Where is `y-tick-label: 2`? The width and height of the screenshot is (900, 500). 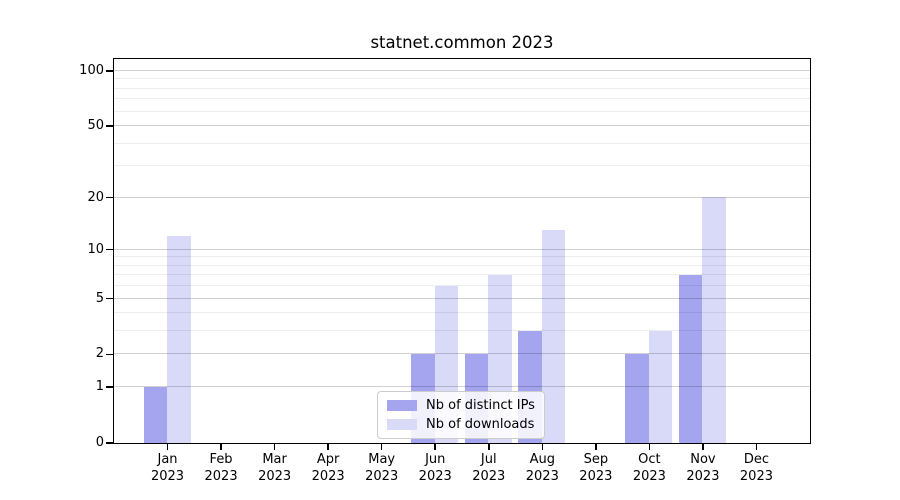
y-tick-label: 2 is located at coordinates (99, 354).